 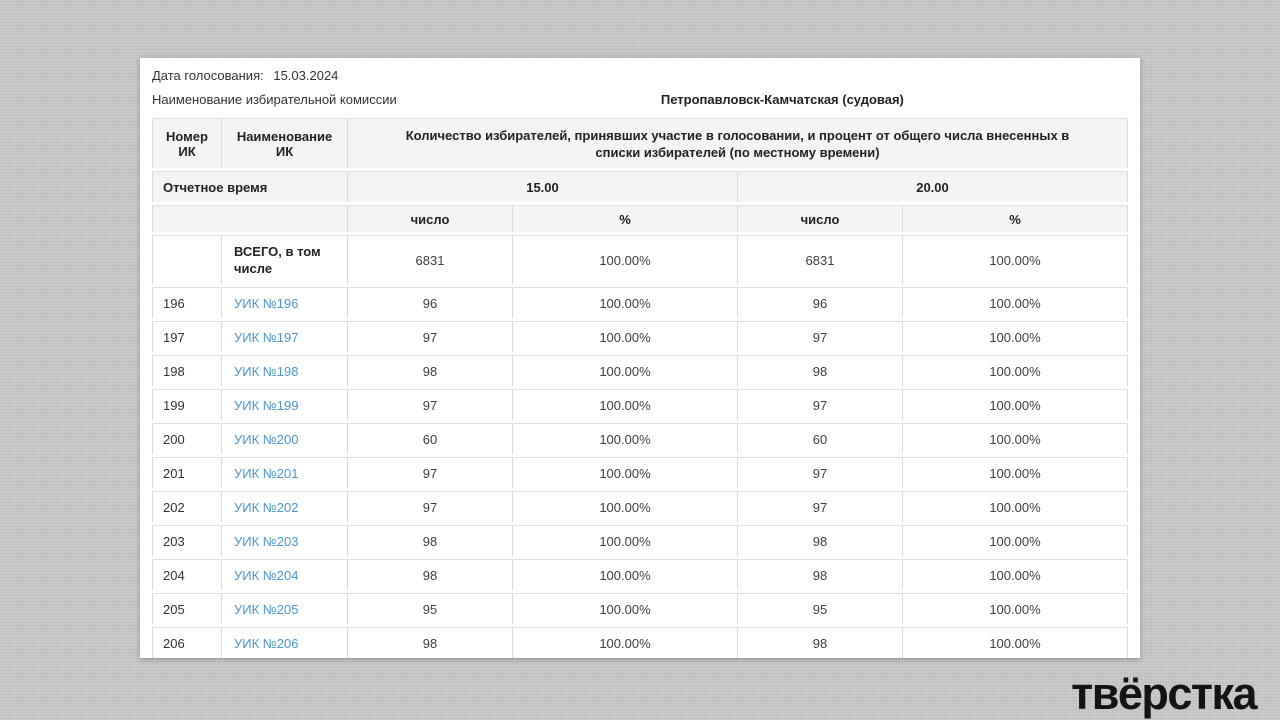 What do you see at coordinates (187, 608) in the screenshot?
I see `row-number-cell: 205` at bounding box center [187, 608].